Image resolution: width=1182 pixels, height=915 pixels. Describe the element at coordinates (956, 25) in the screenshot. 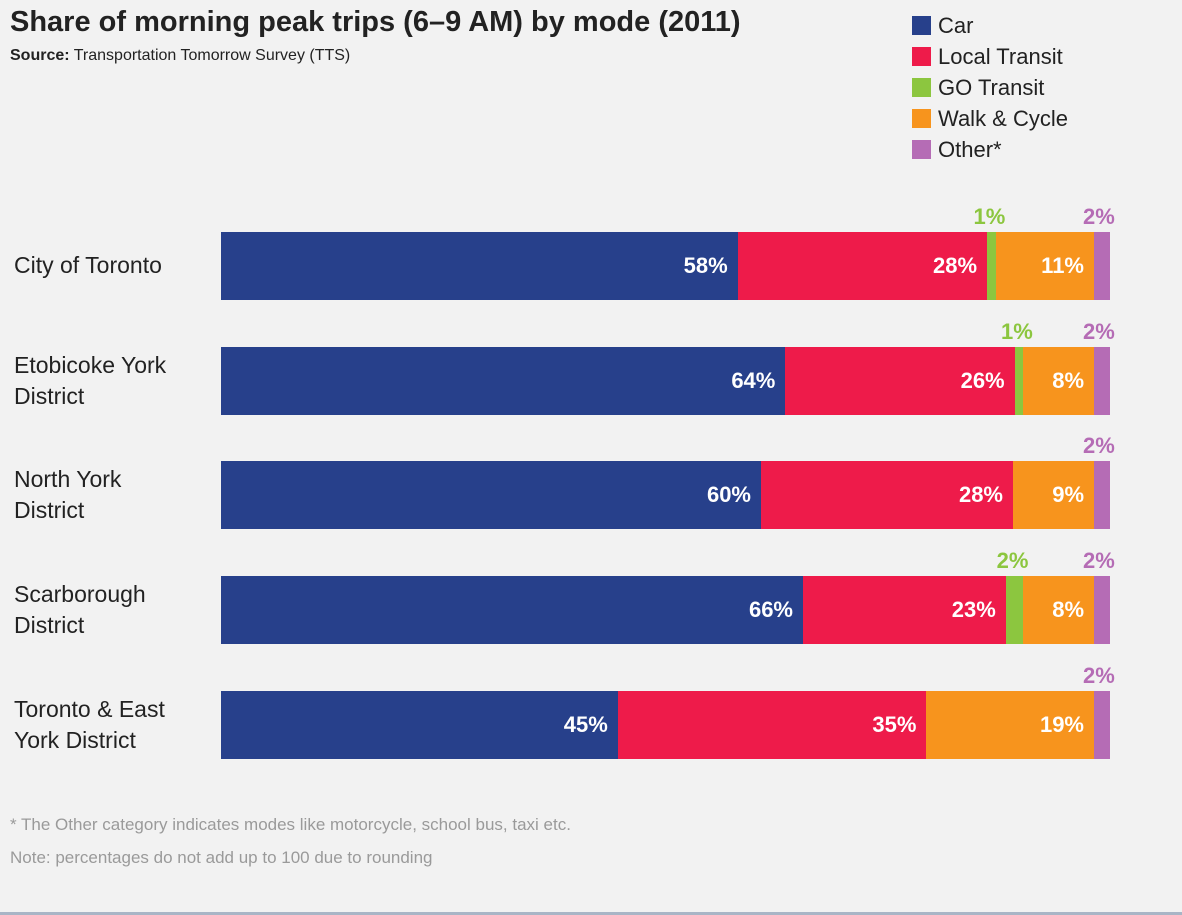

I see `legend-label: Car` at that location.